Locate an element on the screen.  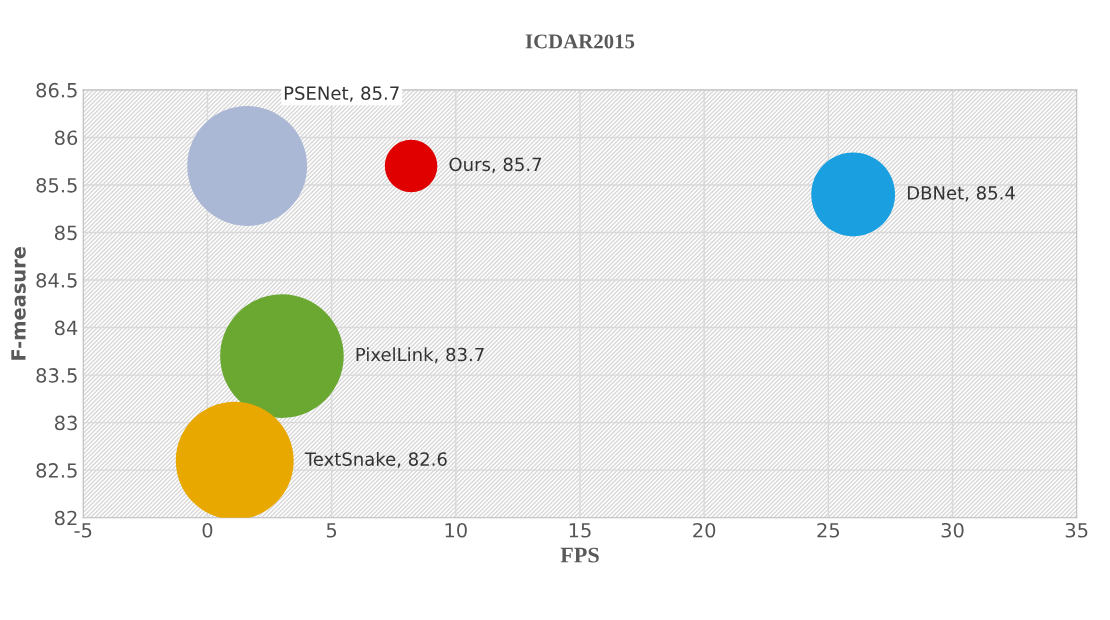
y-tick-label: 85.5 is located at coordinates (56, 185).